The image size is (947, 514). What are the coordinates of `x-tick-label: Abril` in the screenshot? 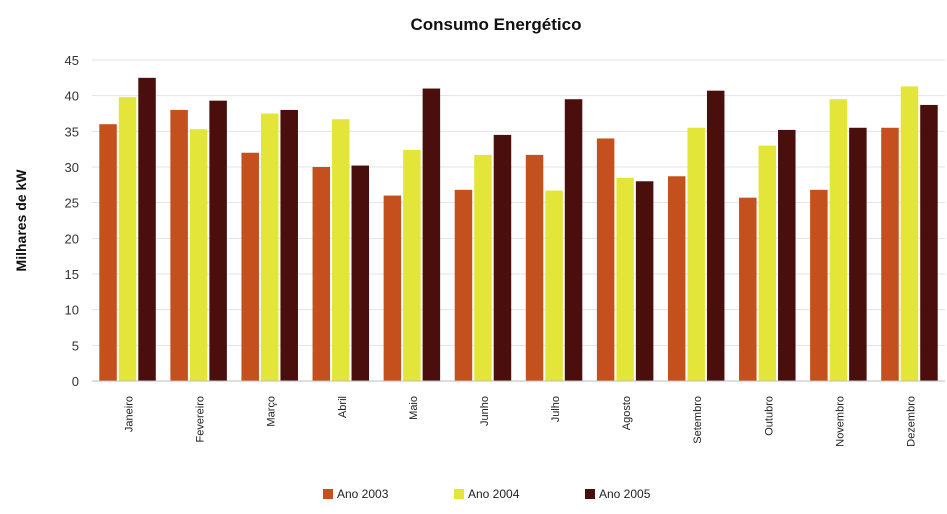 It's located at (343, 407).